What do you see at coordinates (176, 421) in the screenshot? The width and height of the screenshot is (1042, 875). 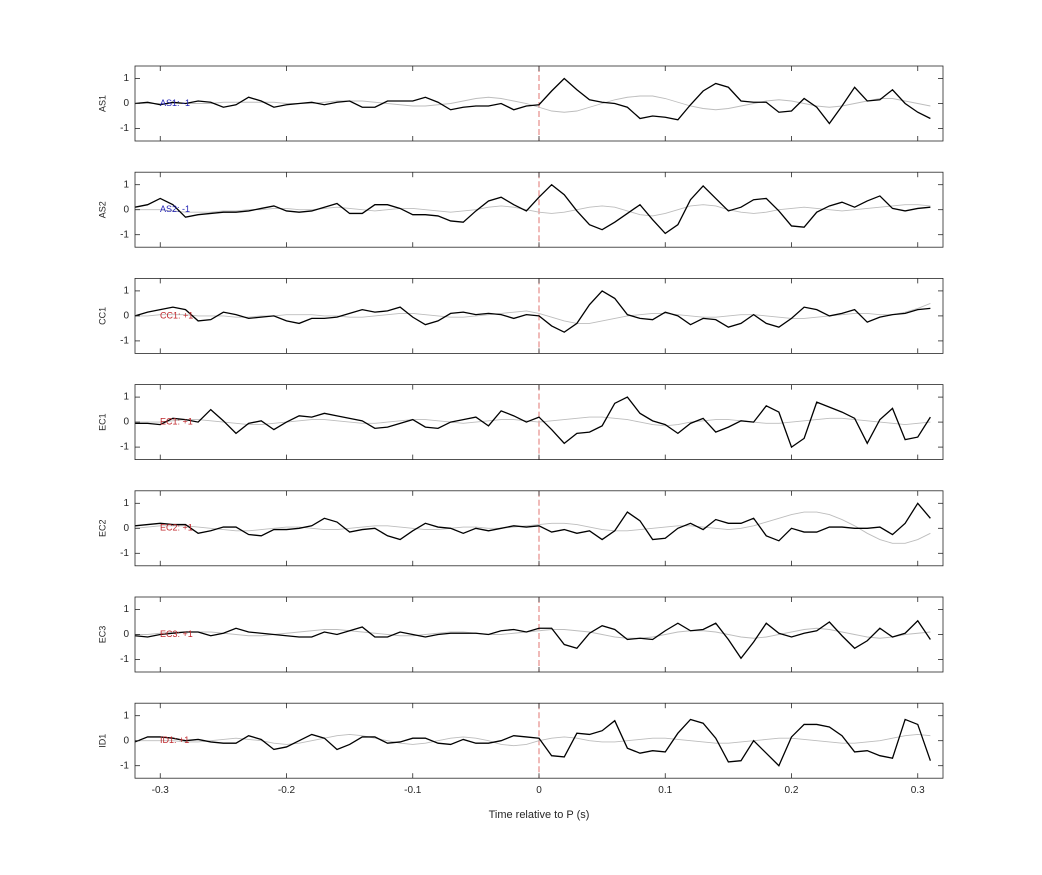 I see `annotation: EC1: +1` at bounding box center [176, 421].